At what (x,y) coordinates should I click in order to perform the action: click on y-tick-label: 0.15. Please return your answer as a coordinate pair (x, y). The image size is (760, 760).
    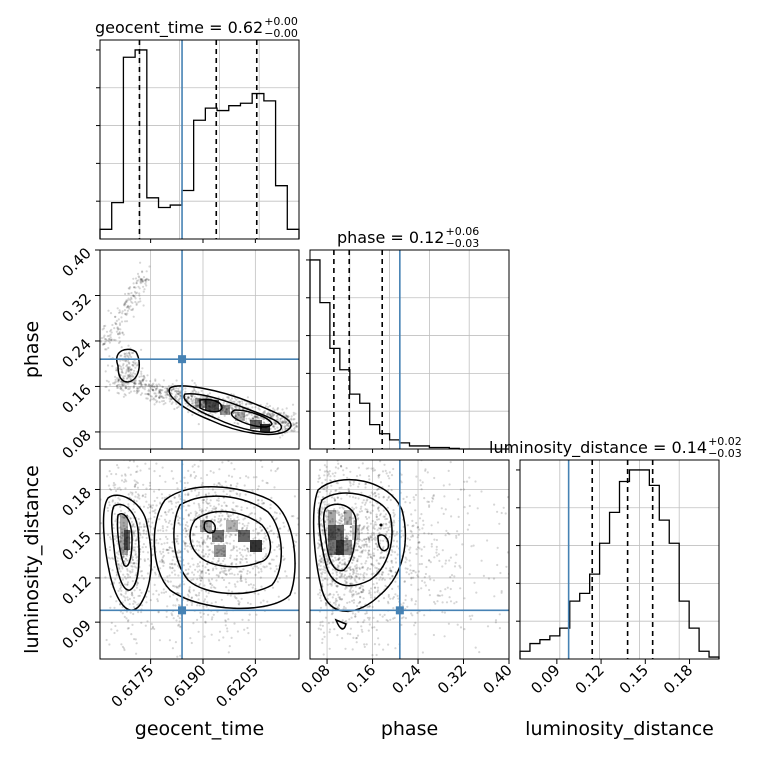
    Looking at the image, I should click on (76, 546).